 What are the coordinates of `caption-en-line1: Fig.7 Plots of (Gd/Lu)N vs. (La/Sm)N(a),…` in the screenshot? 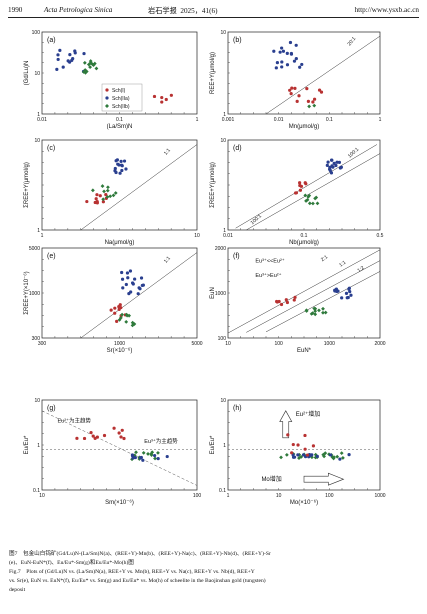 It's located at (132, 572).